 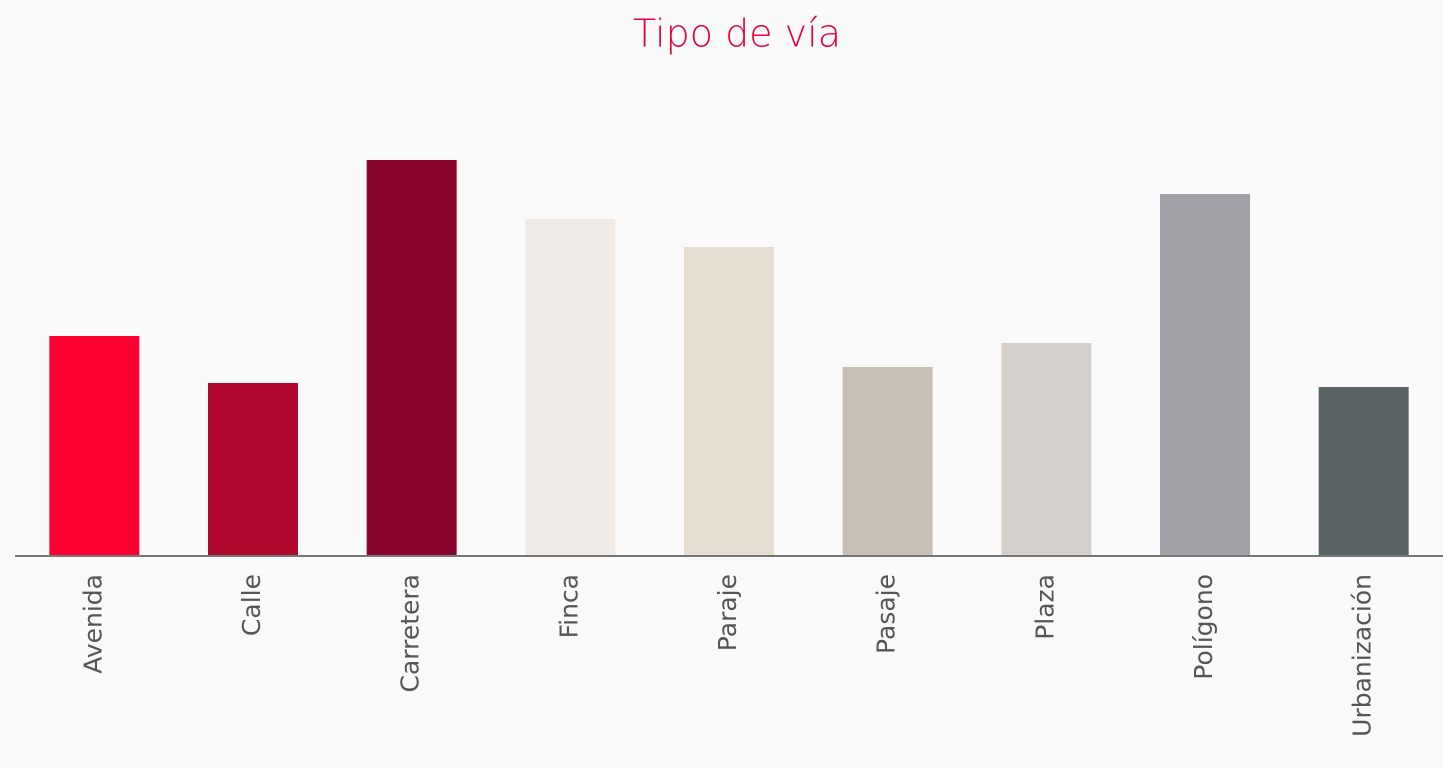 I want to click on x-tick-label: Polígono, so click(x=1203, y=627).